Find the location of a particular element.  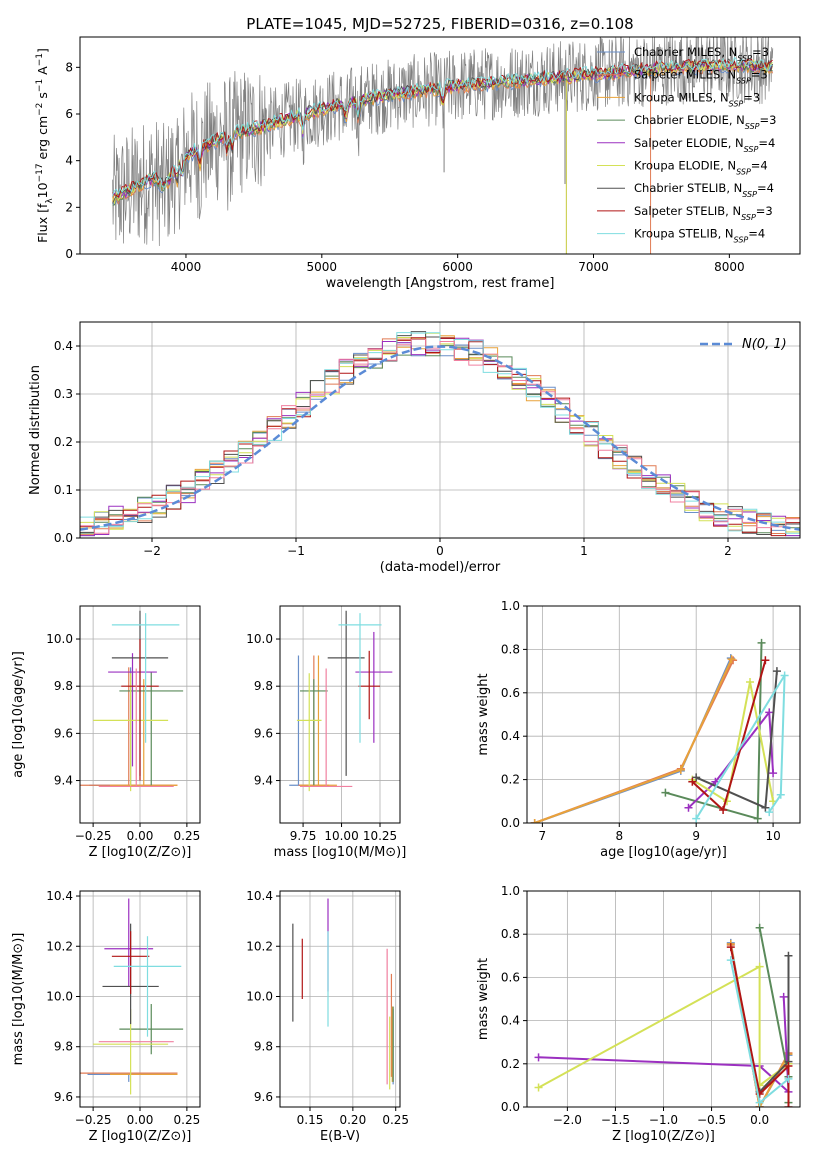

age_vs_mass-x-label: mass [log10(M/M⊙)] is located at coordinates (340, 852).